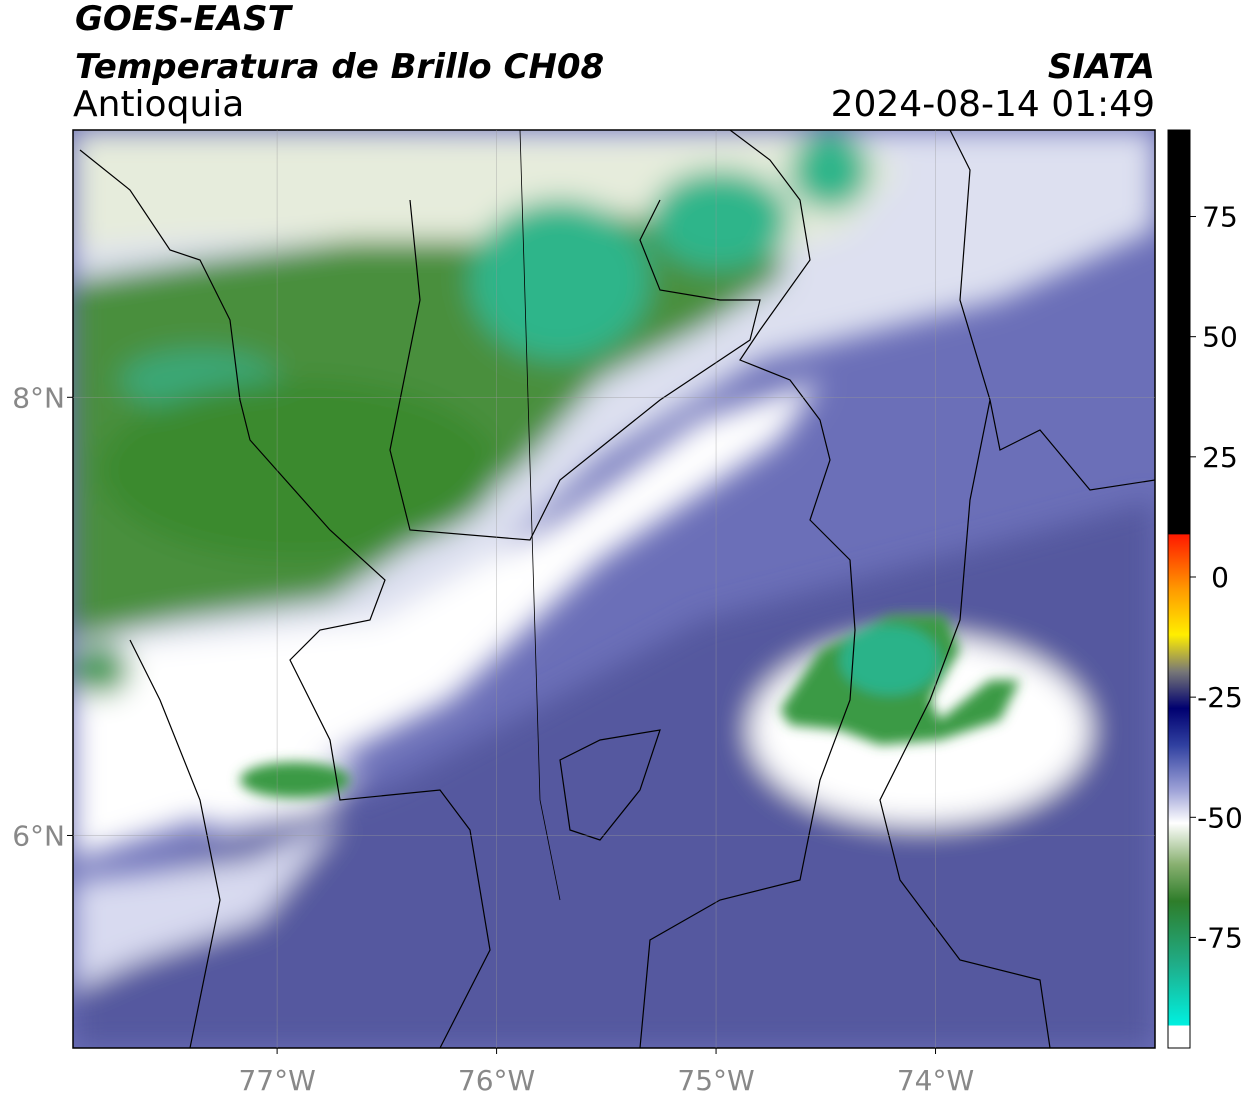 This screenshot has height=1103, width=1252. What do you see at coordinates (1179, 589) in the screenshot?
I see `colorbar` at bounding box center [1179, 589].